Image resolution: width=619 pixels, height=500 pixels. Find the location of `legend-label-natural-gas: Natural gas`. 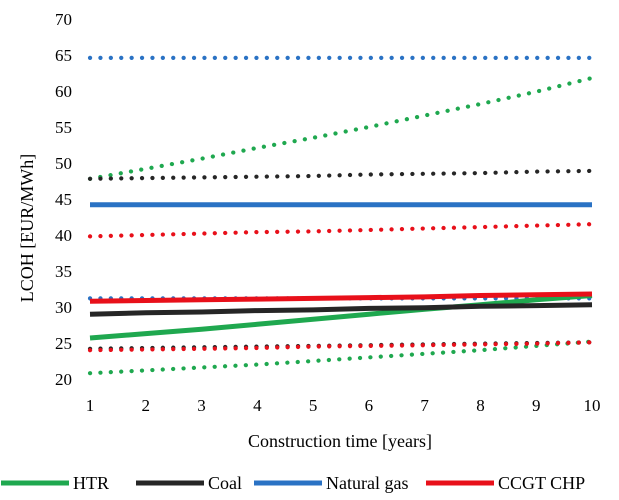

legend-label-natural-gas: Natural gas is located at coordinates (367, 483).